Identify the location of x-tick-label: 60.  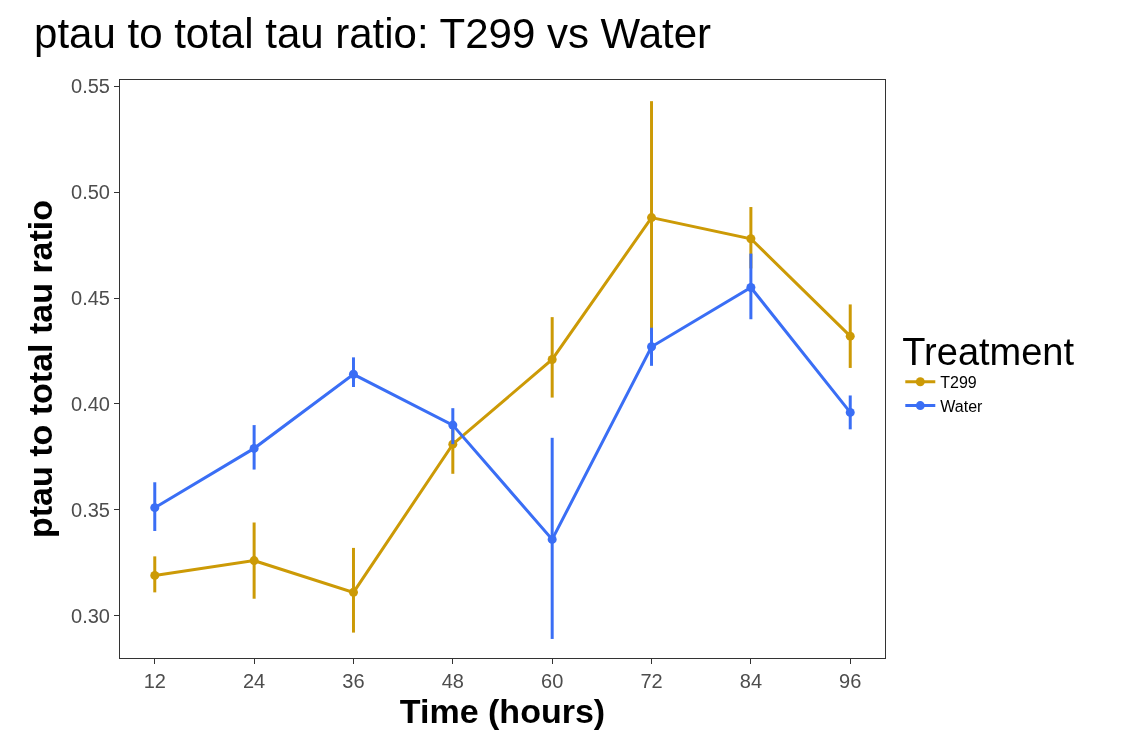
(552, 681).